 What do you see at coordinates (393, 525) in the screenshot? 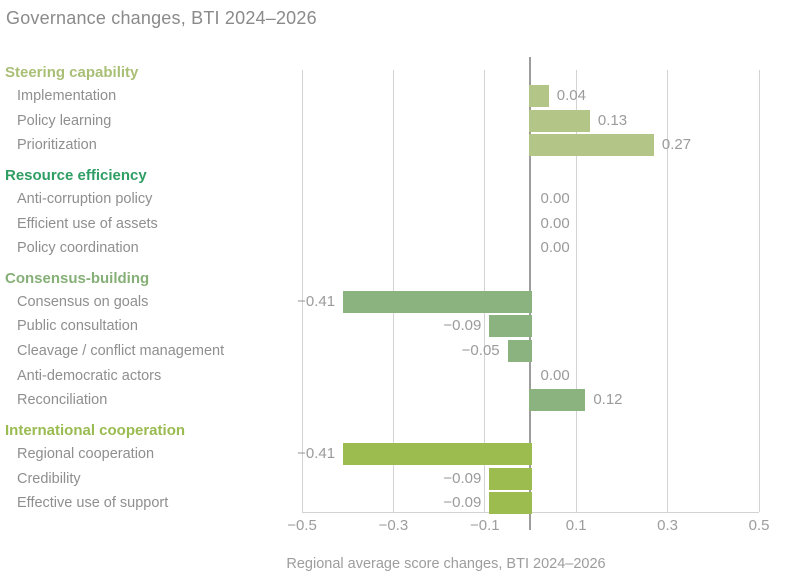
I see `x-tick-label: −0.3` at bounding box center [393, 525].